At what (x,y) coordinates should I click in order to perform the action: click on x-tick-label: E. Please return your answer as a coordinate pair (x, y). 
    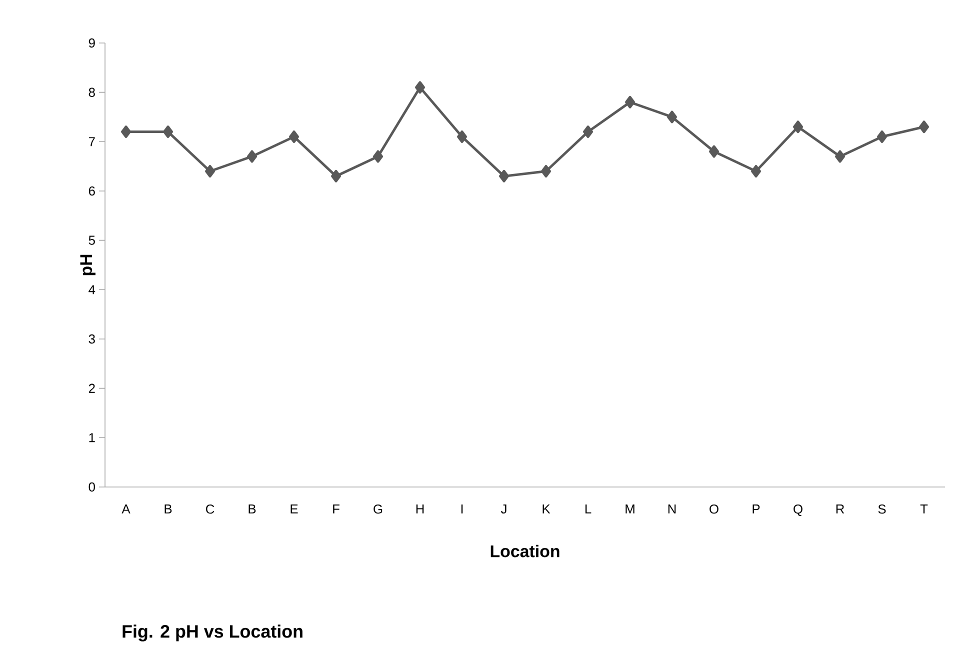
    Looking at the image, I should click on (294, 509).